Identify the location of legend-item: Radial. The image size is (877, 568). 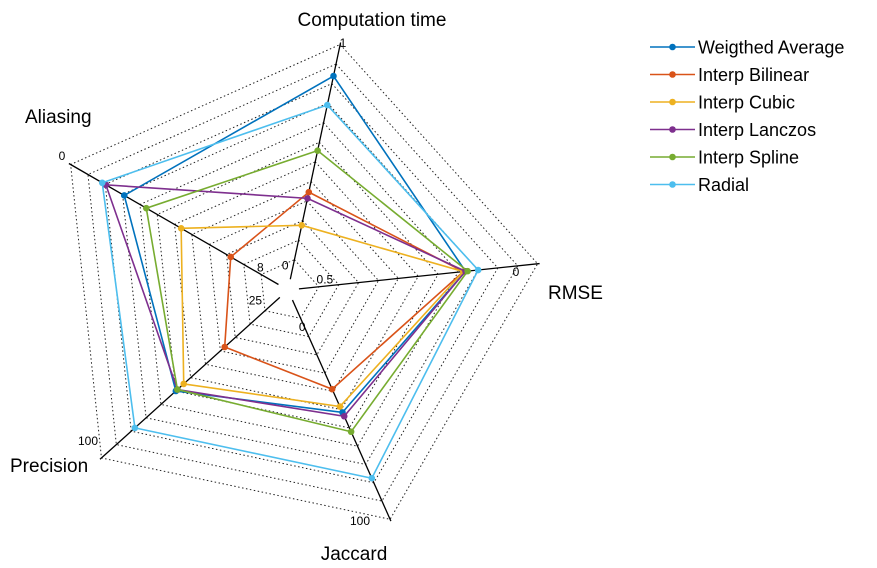
(699, 185).